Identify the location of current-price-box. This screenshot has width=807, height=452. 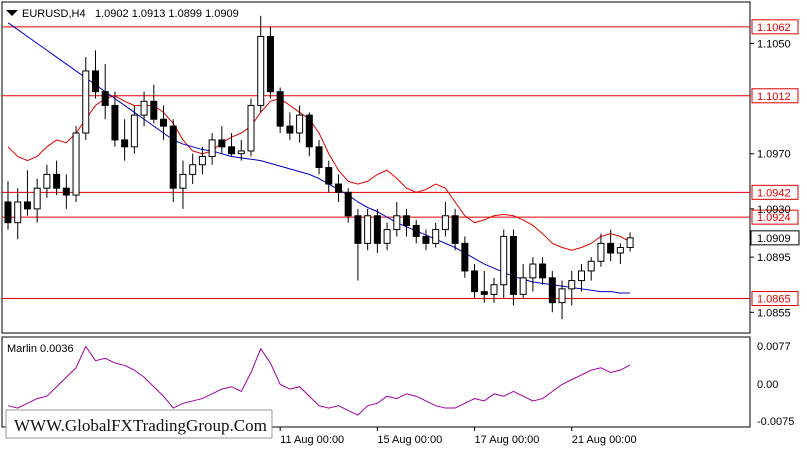
(775, 238).